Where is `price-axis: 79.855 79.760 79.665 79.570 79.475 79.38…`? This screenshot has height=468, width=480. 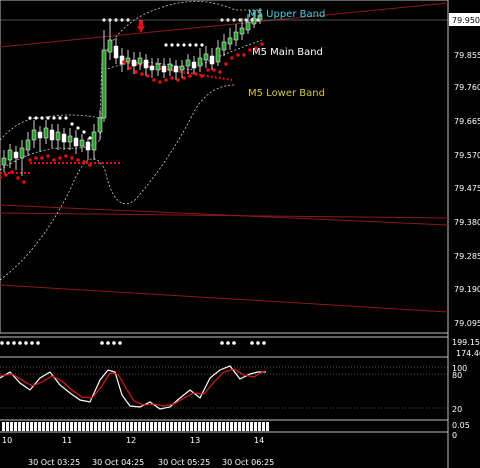
price-axis: 79.855 79.760 79.665 79.570 79.475 79.38… is located at coordinates (467, 189).